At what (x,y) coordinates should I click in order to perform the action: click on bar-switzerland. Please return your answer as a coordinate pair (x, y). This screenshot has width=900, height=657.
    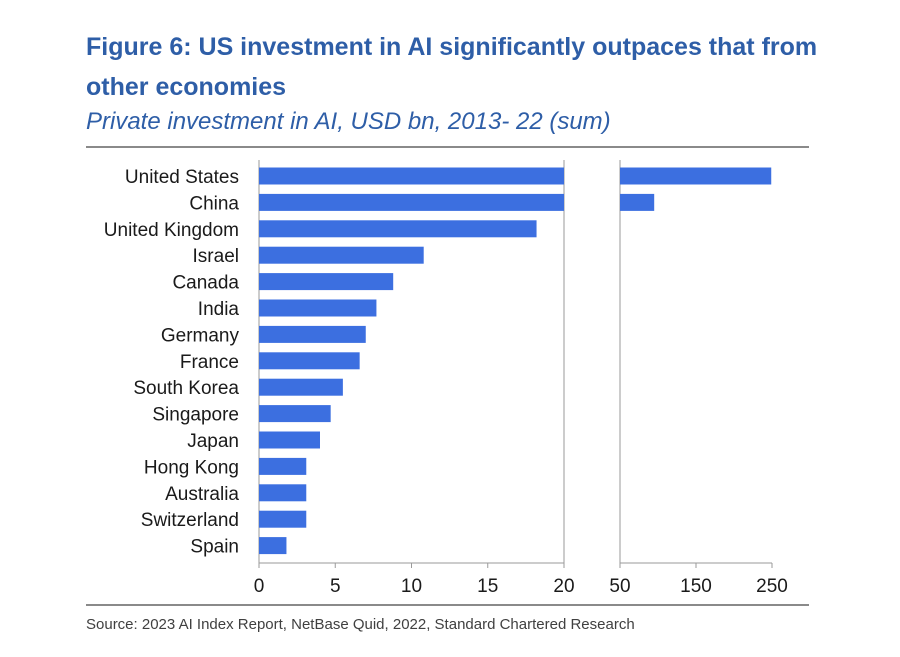
    Looking at the image, I should click on (283, 519).